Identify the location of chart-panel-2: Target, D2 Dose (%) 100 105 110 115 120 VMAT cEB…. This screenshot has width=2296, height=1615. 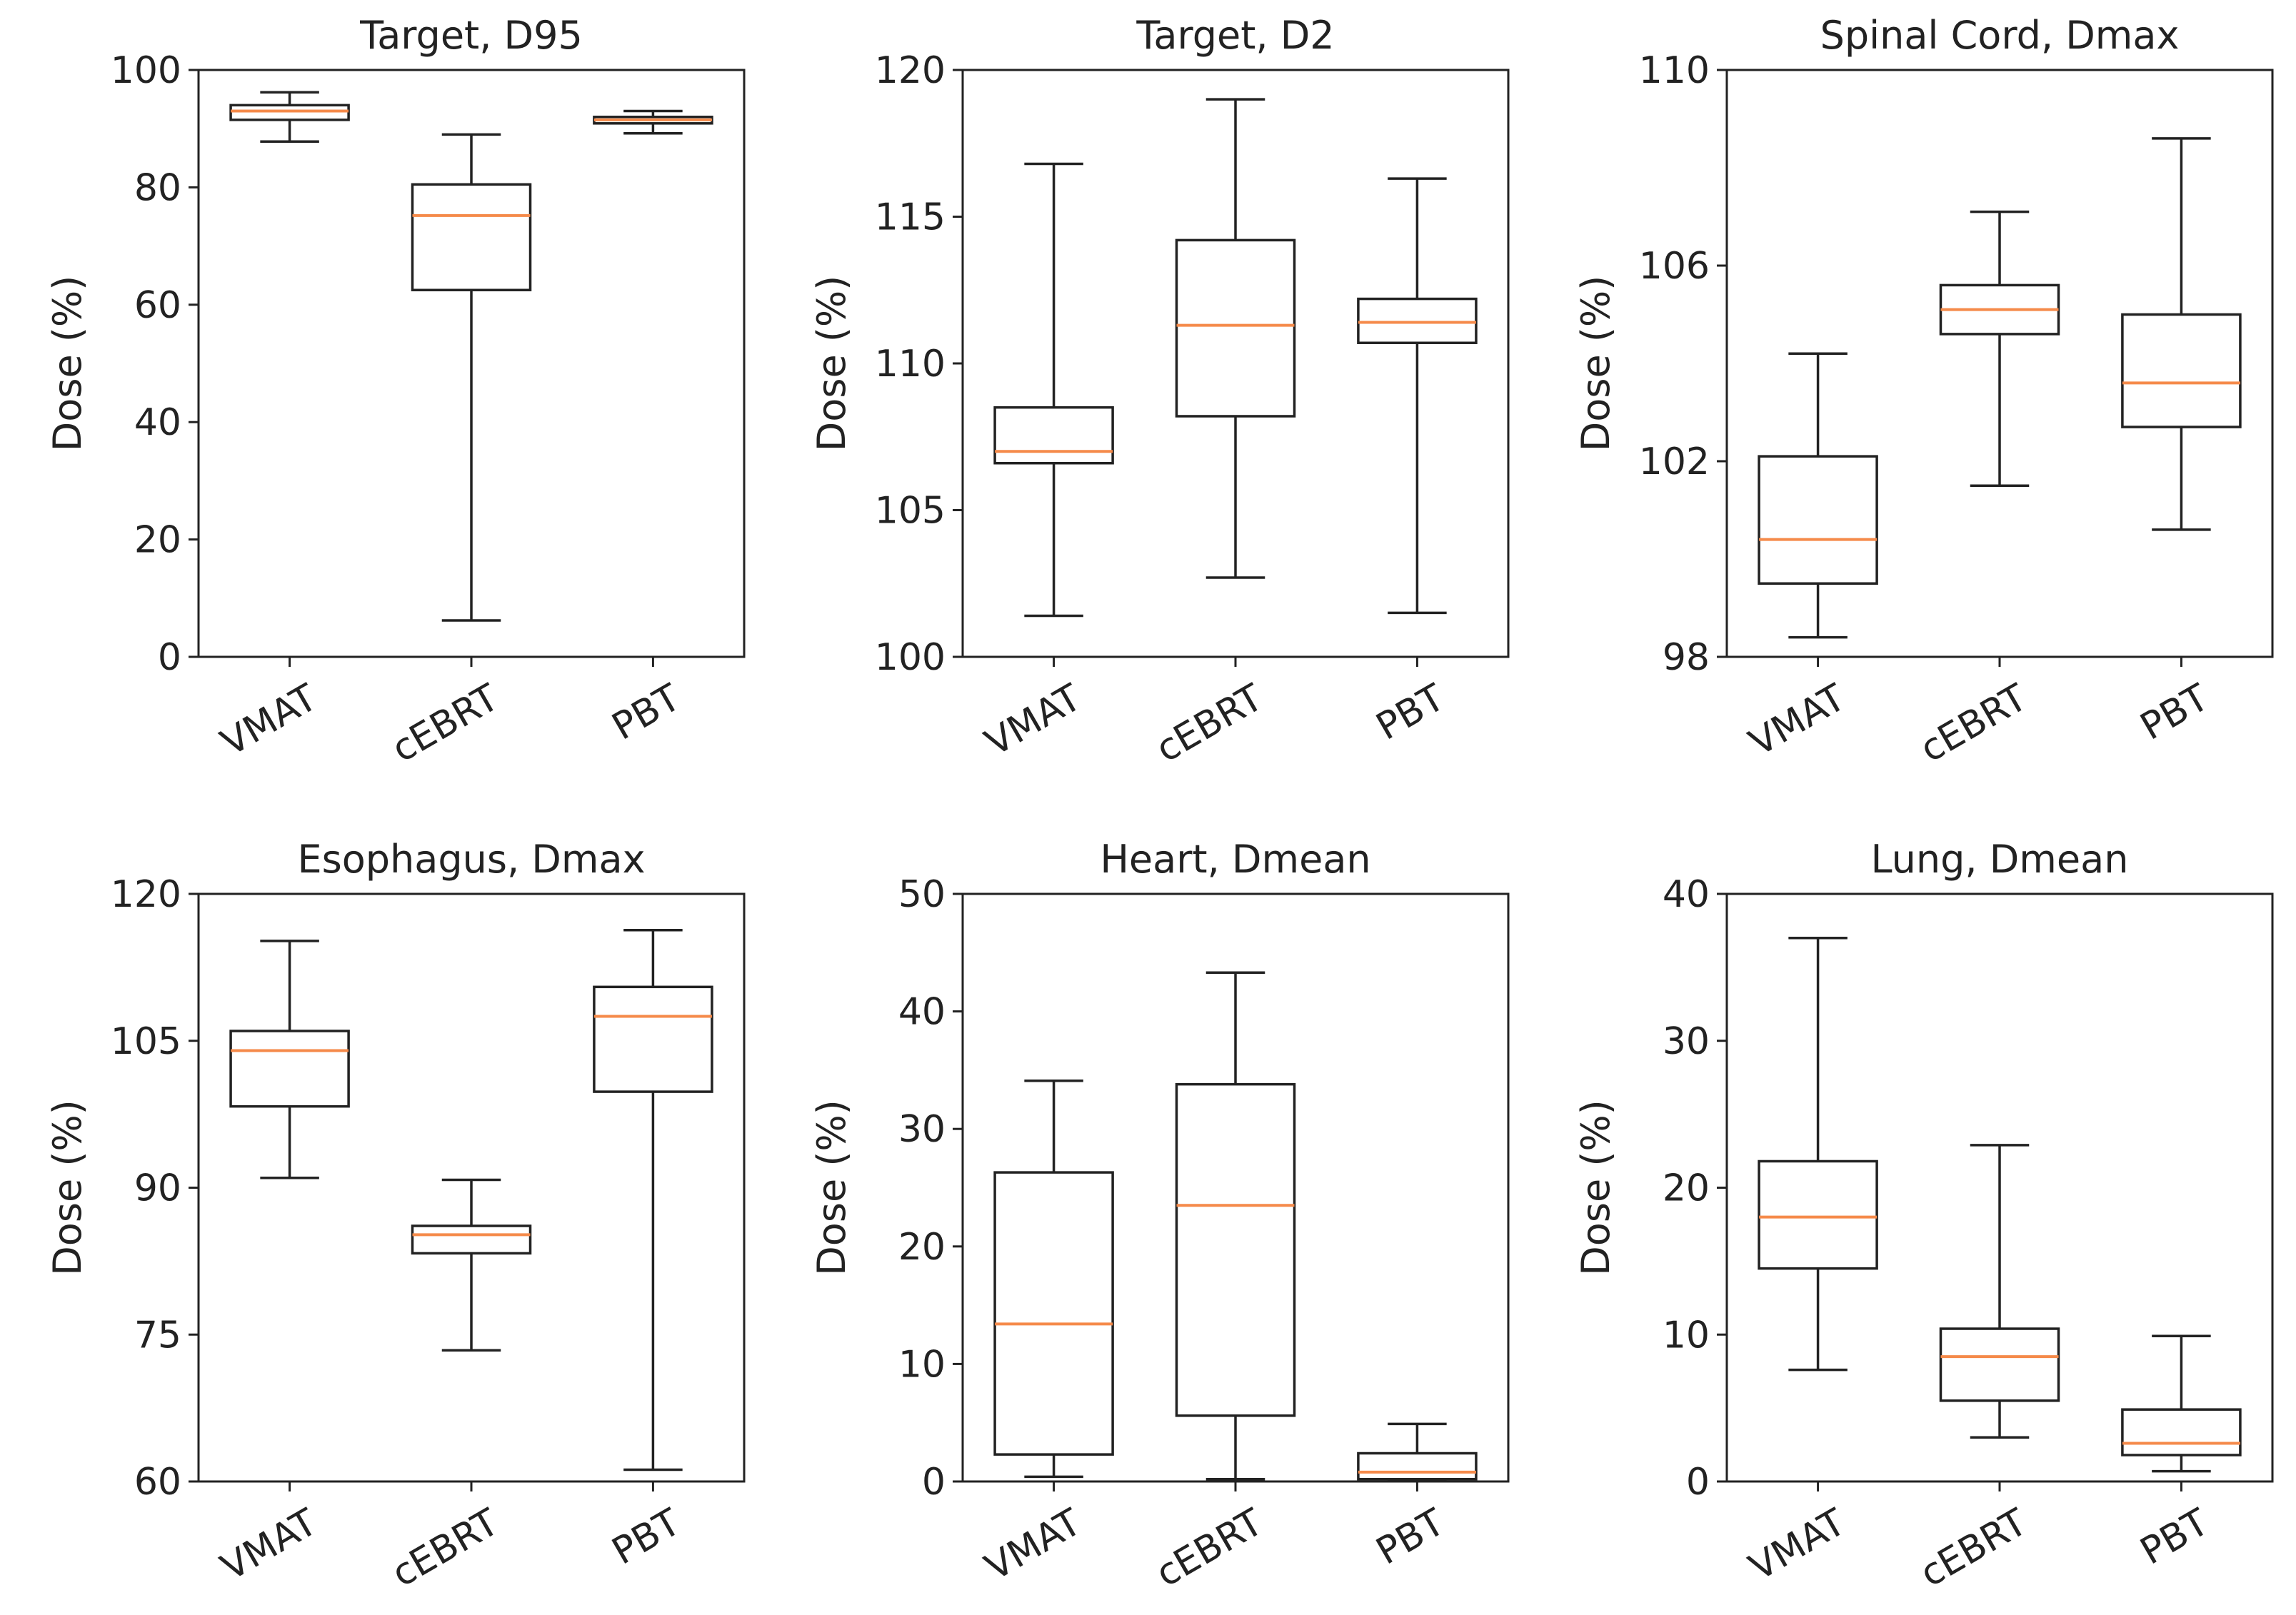
(1159, 392).